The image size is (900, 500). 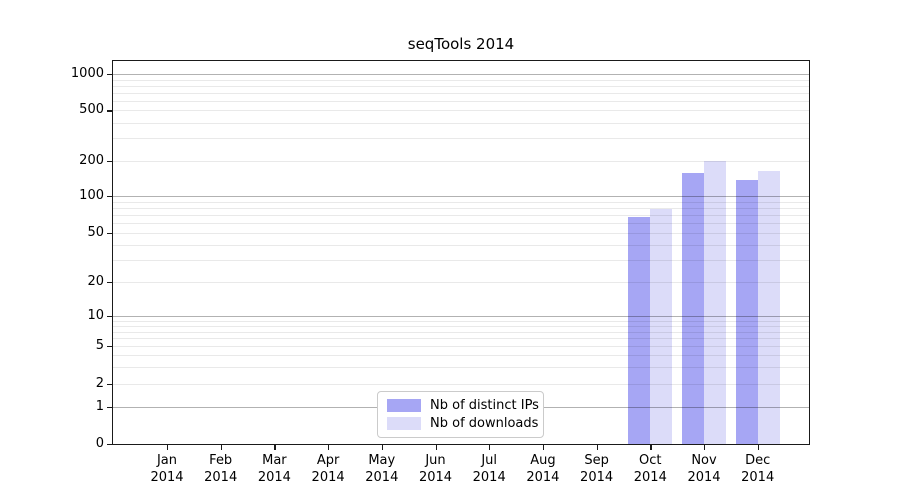 I want to click on legend-swatch-downloads, so click(x=404, y=423).